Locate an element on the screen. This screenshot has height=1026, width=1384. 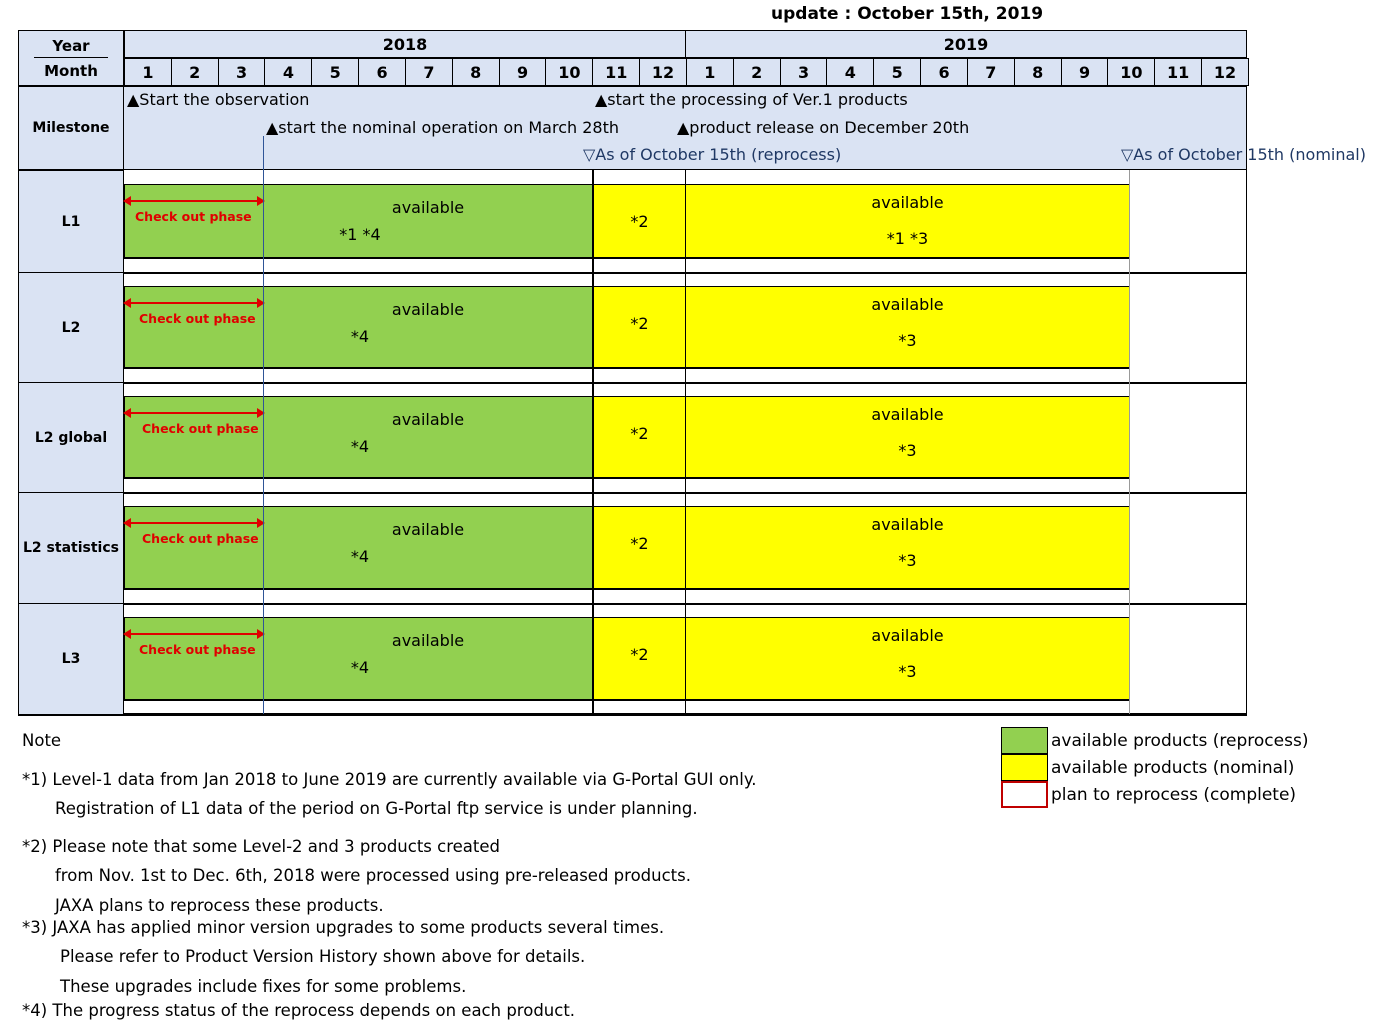
month-label: Month is located at coordinates (71, 70).